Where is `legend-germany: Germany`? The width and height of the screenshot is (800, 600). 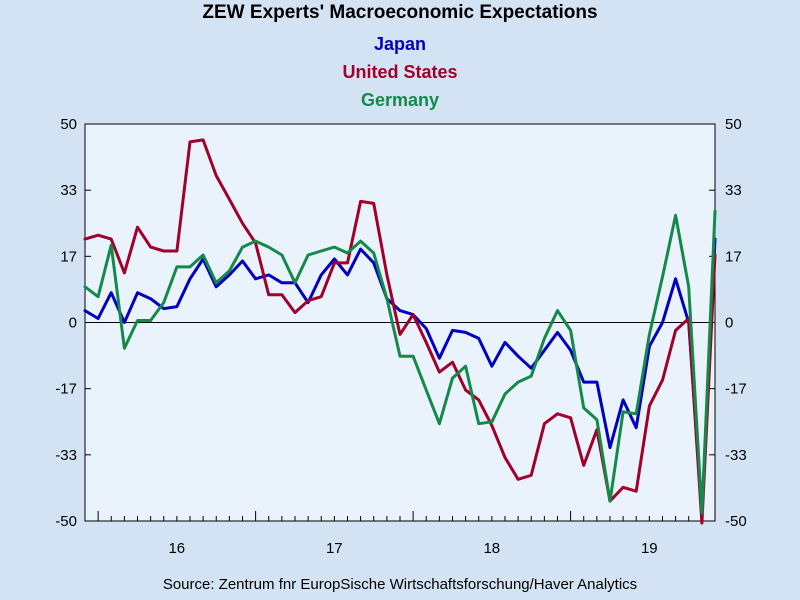 legend-germany: Germany is located at coordinates (400, 100).